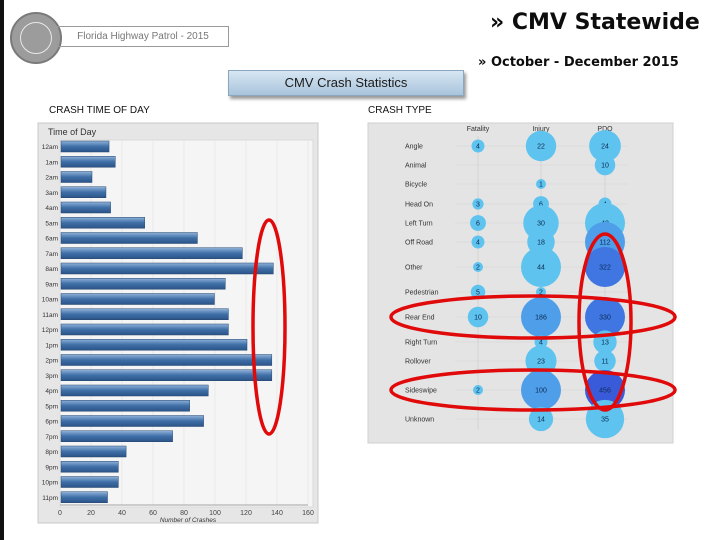 This screenshot has height=540, width=720. I want to click on y-tick-label: 2pm, so click(51, 361).